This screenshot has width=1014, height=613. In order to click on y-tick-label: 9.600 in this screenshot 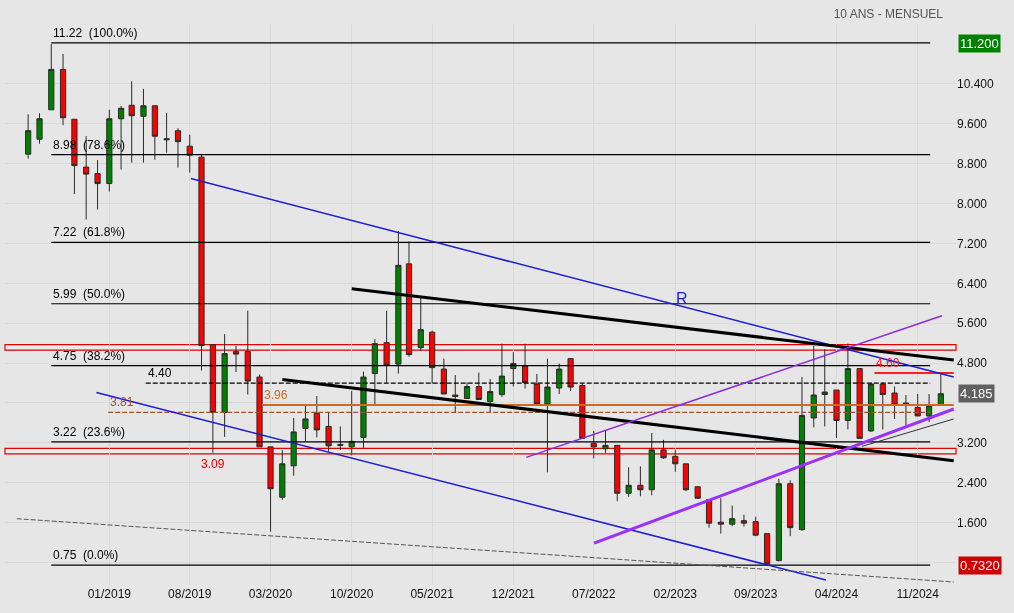, I will do `click(972, 123)`.